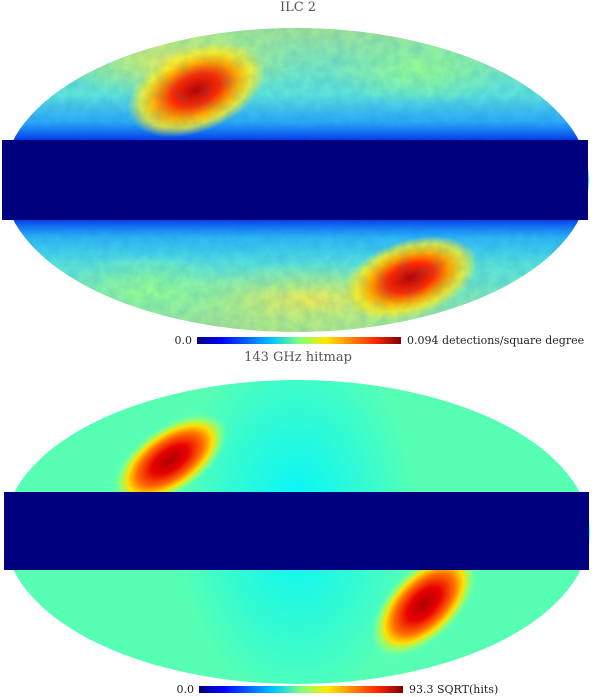 This screenshot has width=600, height=697. I want to click on map1-colorbar-max-line: 0.094 detections/square degree, so click(495, 340).